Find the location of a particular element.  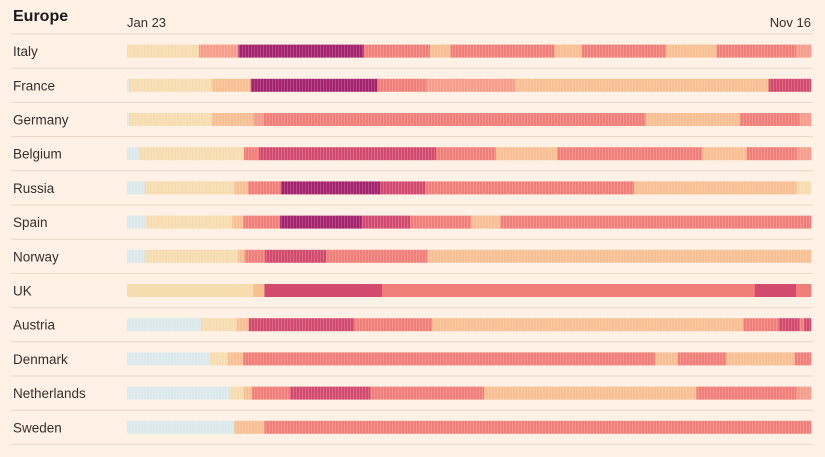

heatmap-row-sweden: Sweden is located at coordinates (412, 422).